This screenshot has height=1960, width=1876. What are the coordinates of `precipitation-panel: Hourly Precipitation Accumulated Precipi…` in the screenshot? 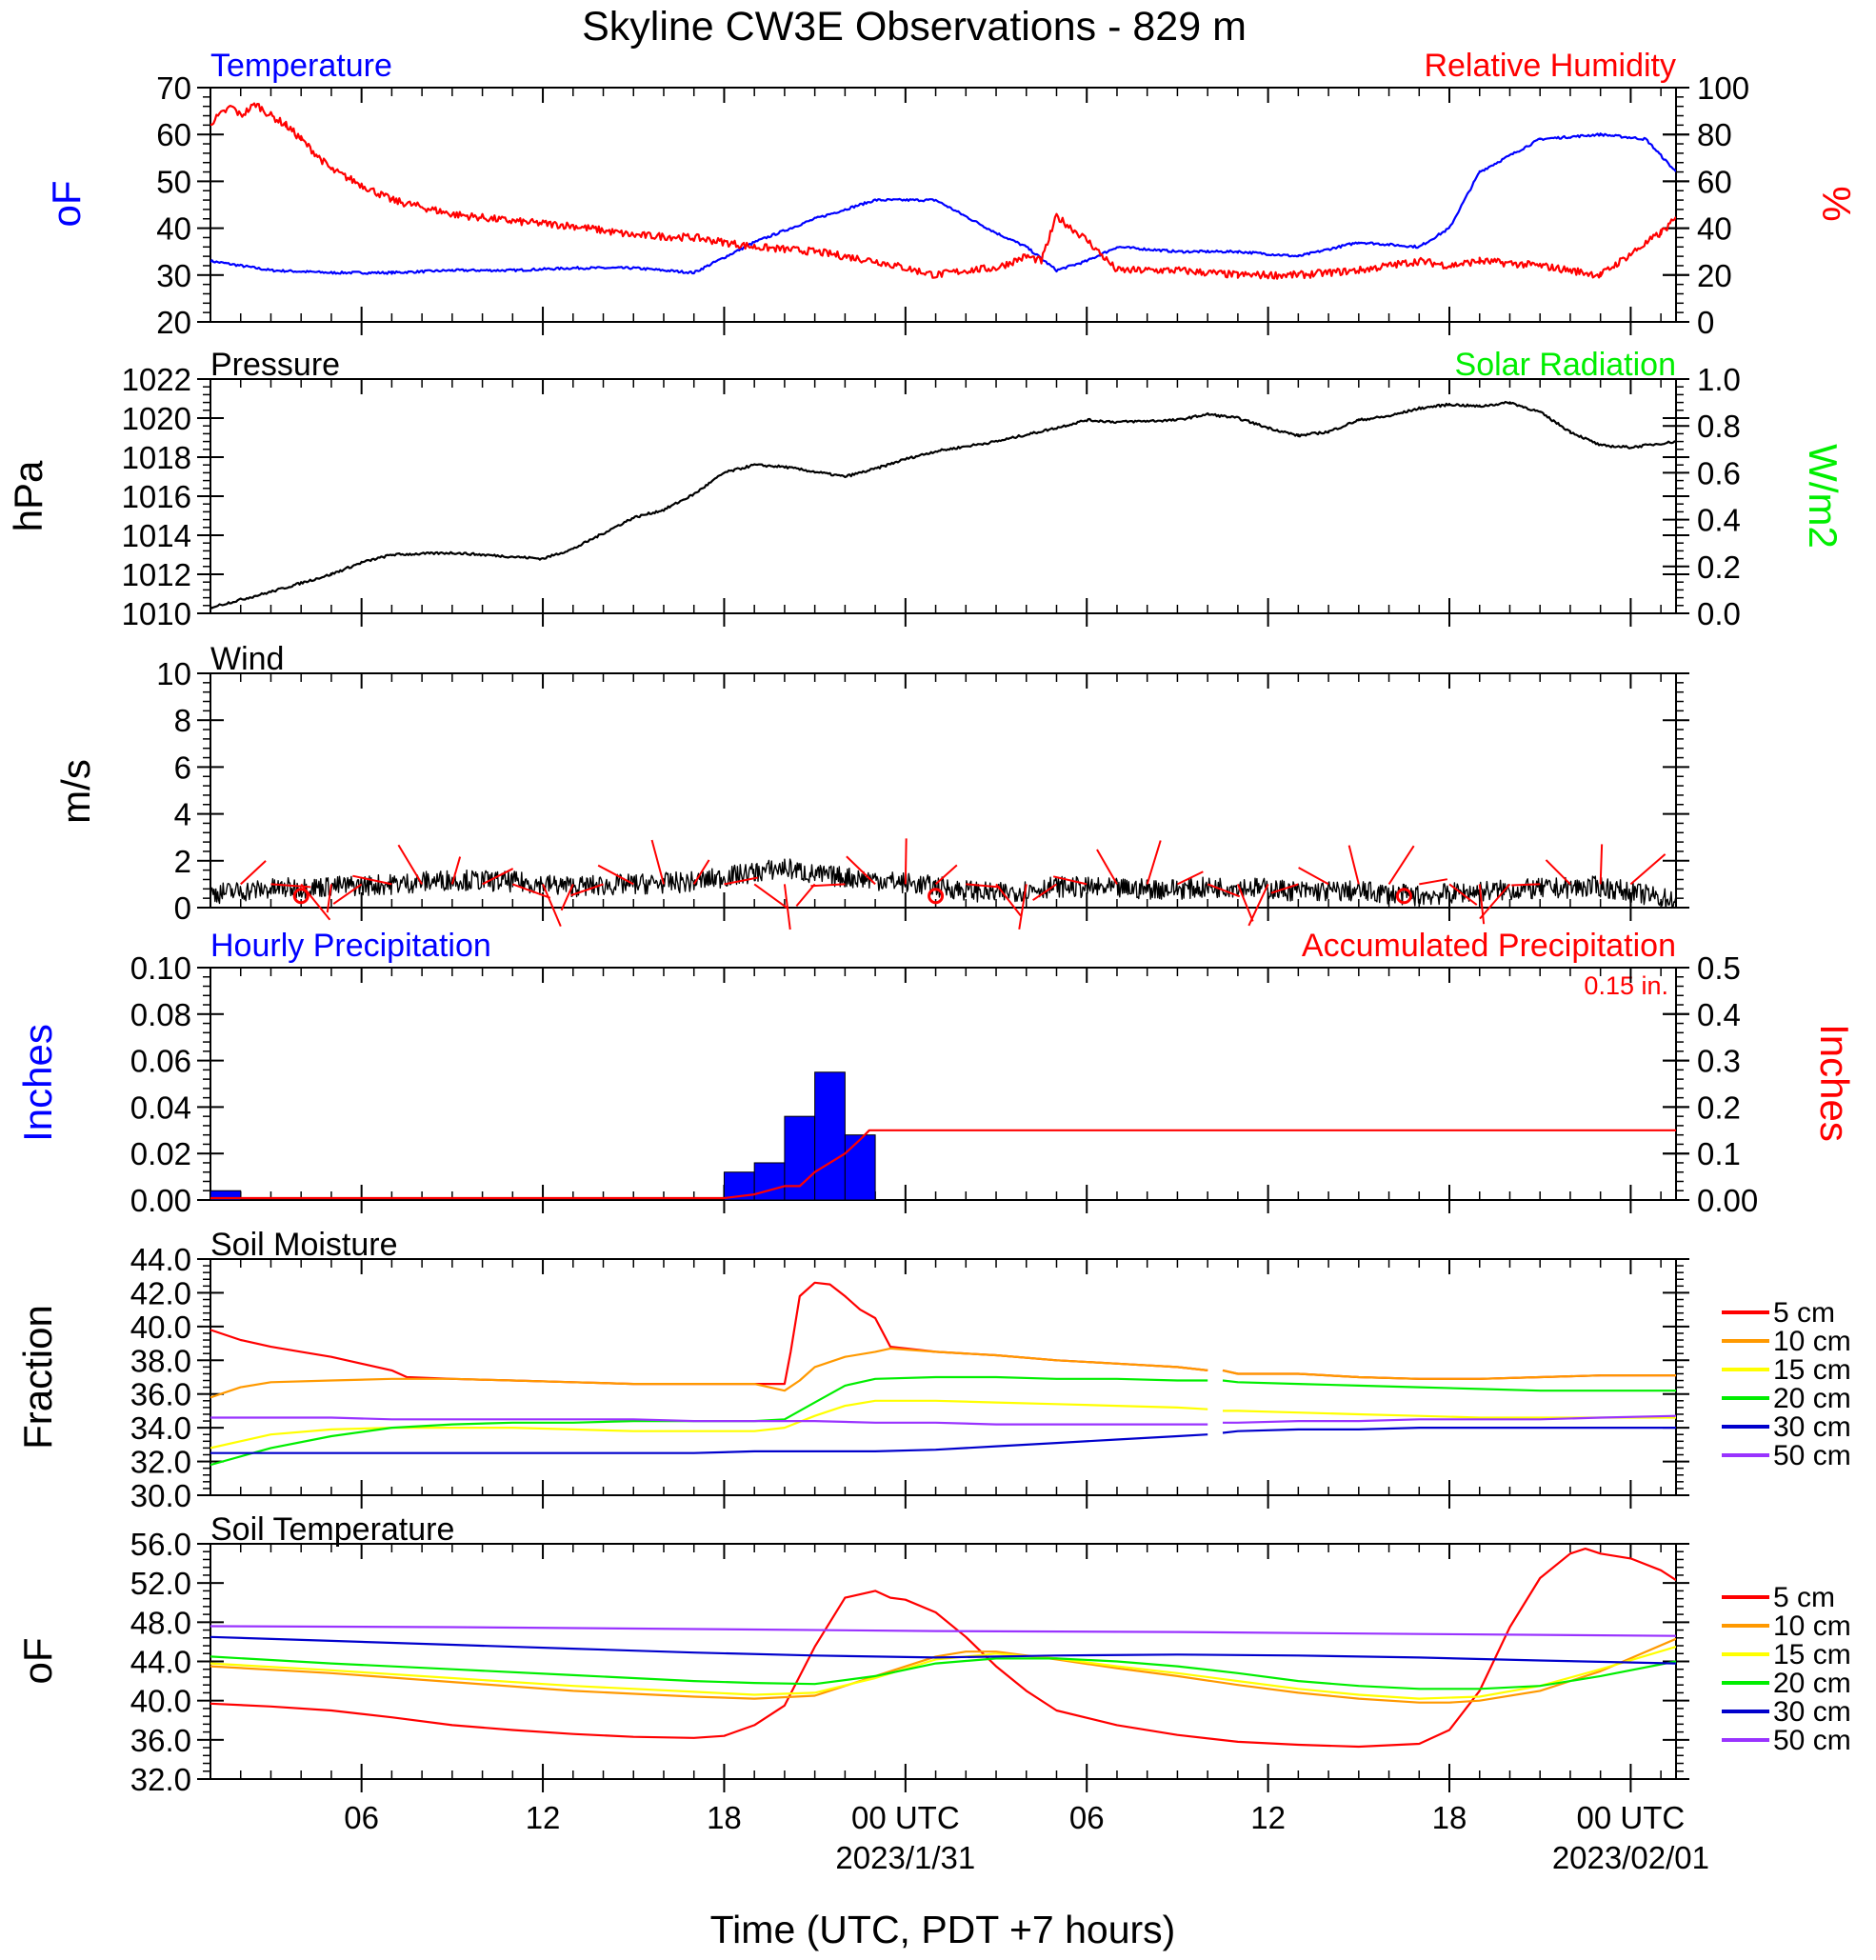 It's located at (936, 1073).